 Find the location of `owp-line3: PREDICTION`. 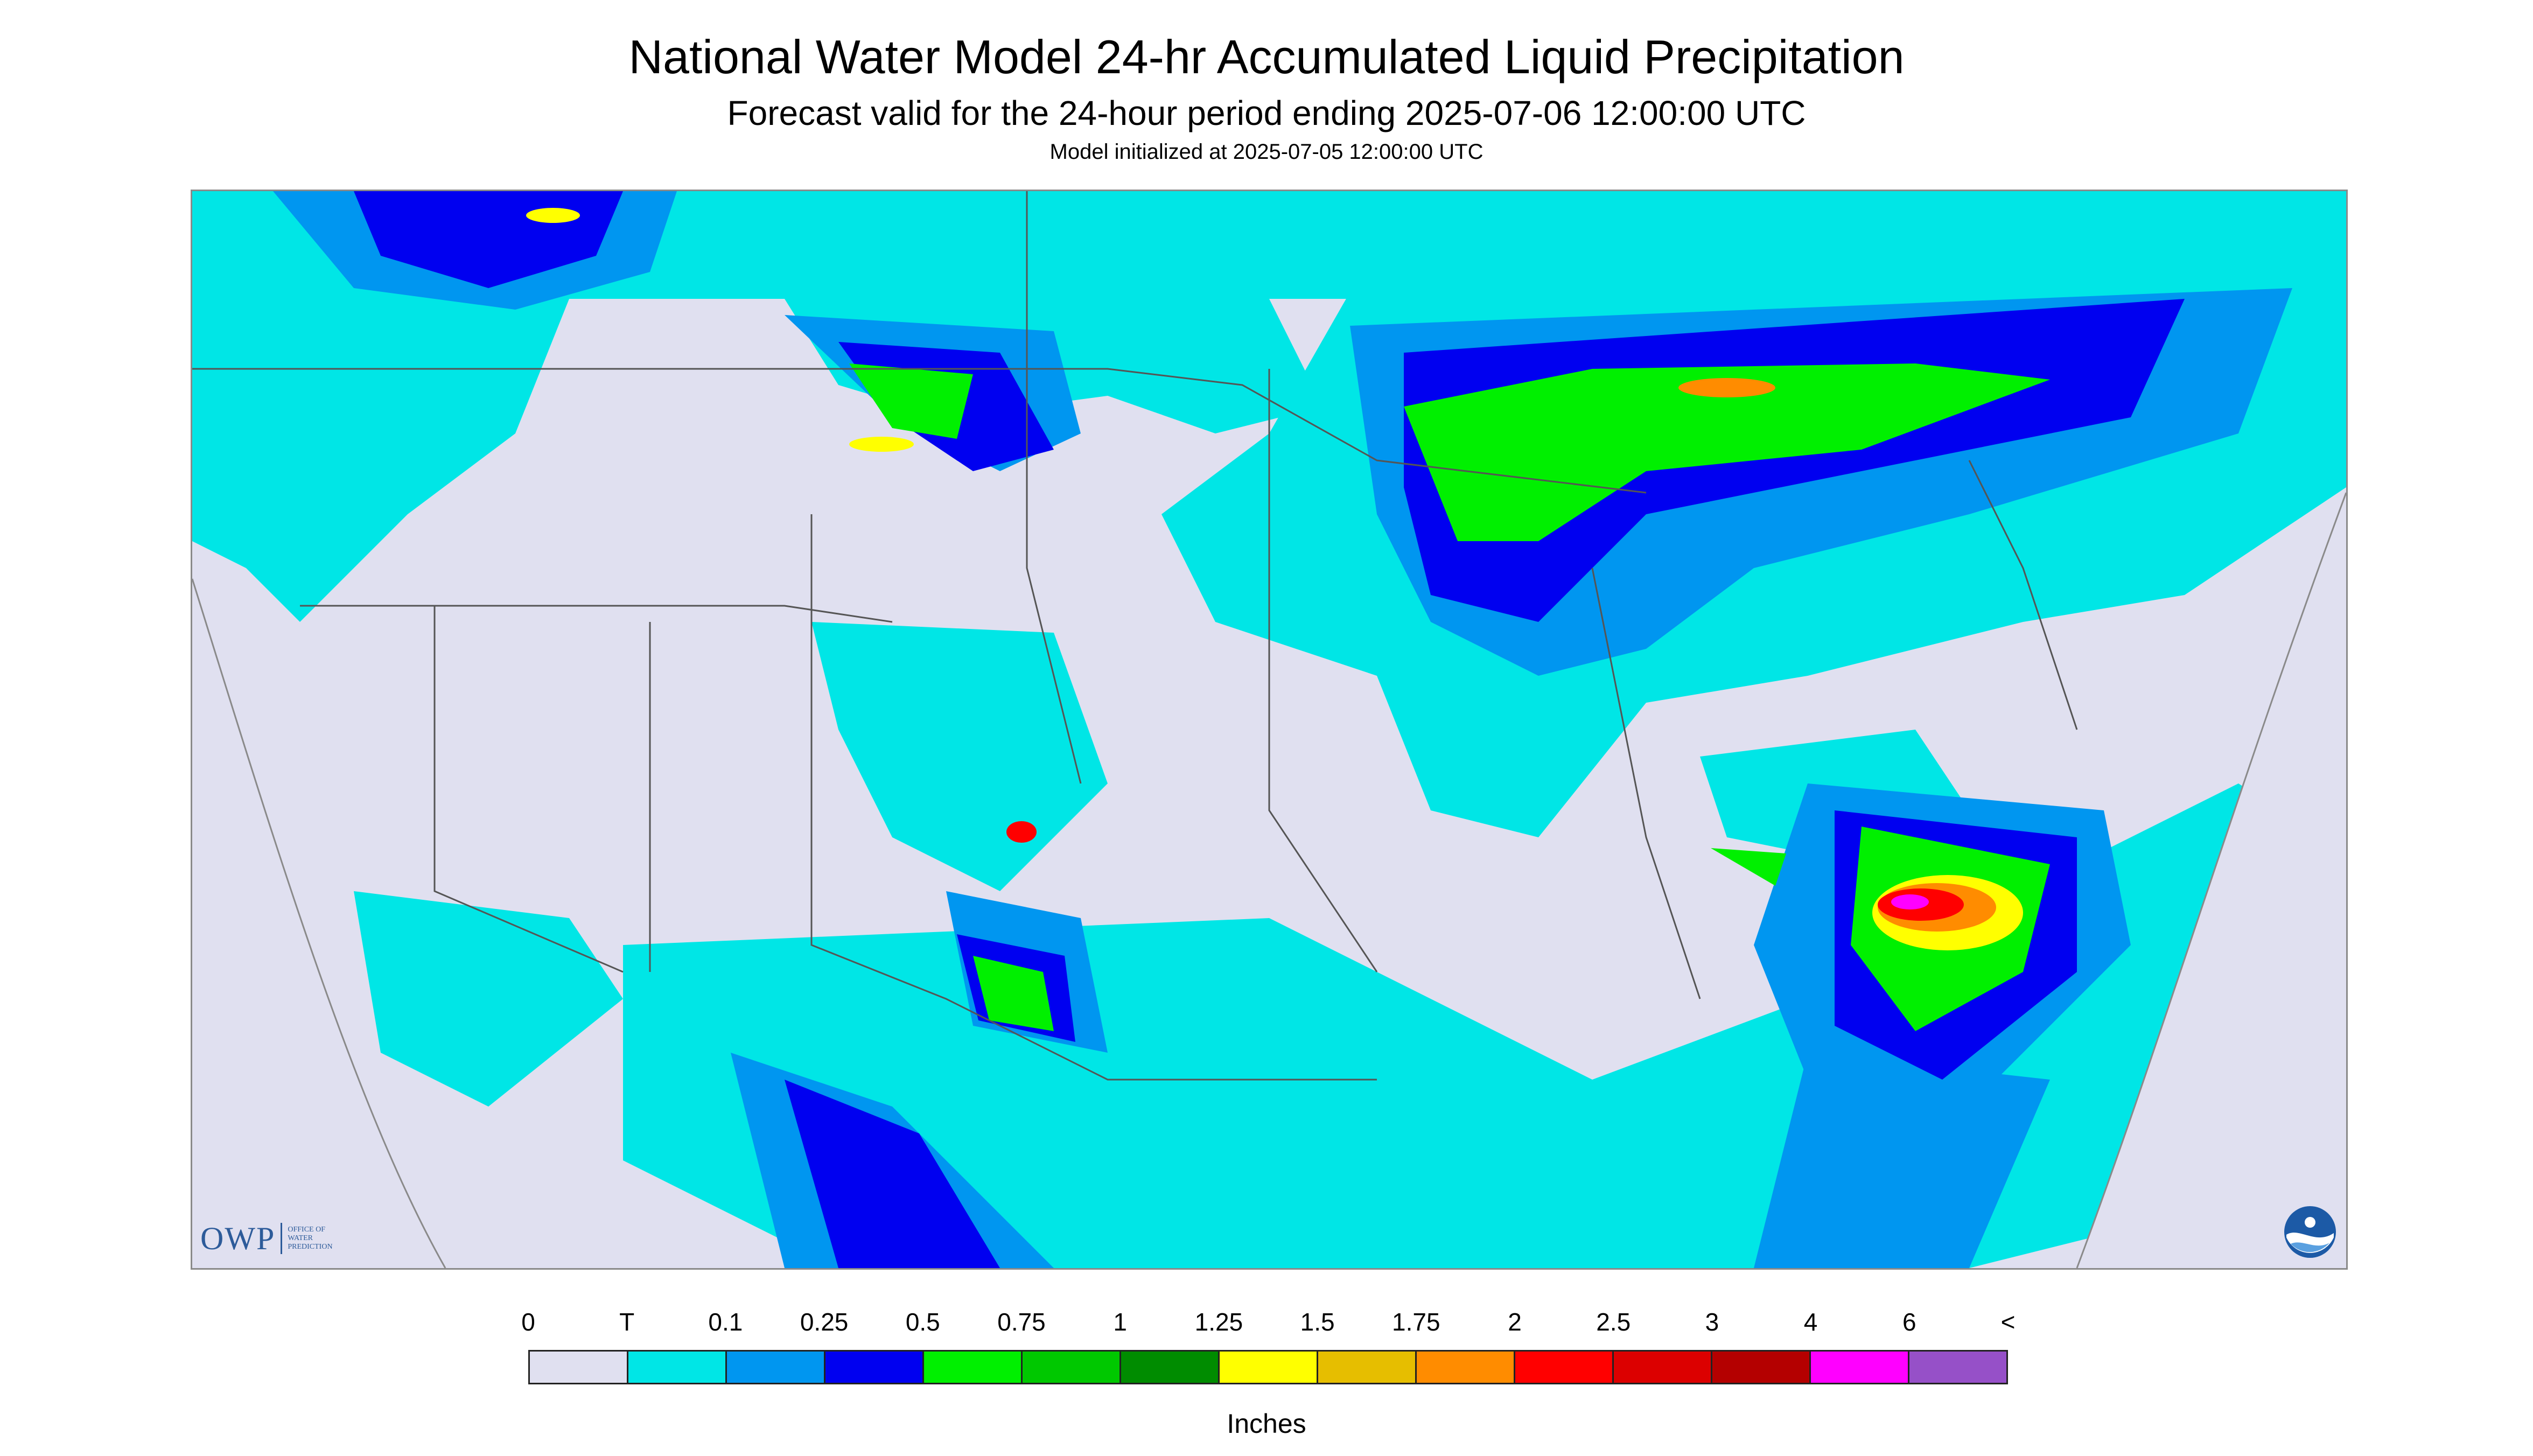

owp-line3: PREDICTION is located at coordinates (311, 1247).